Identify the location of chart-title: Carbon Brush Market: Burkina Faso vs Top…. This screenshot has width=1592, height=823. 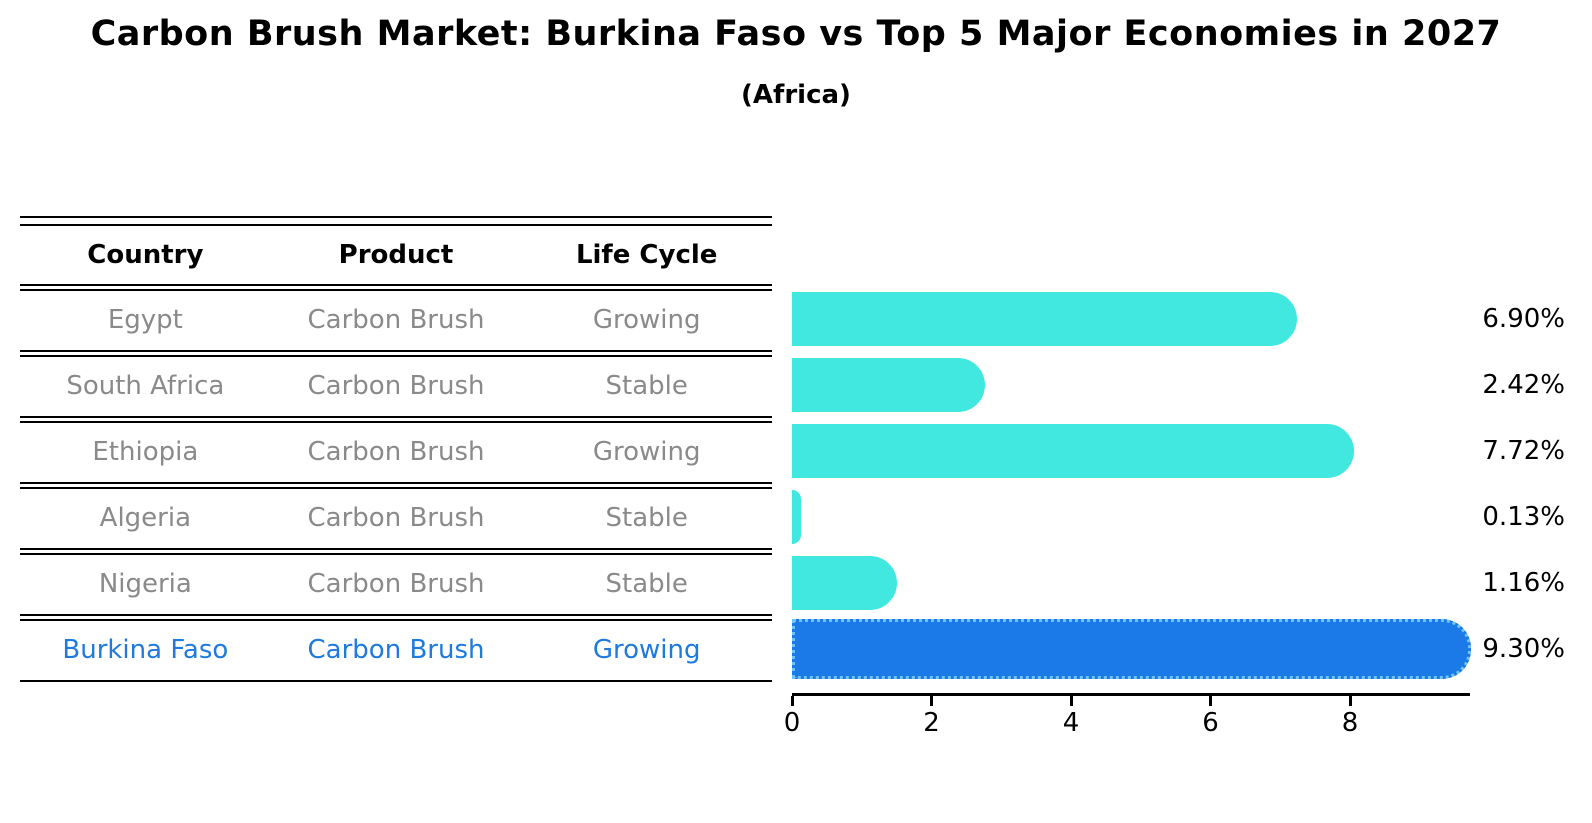
(796, 34).